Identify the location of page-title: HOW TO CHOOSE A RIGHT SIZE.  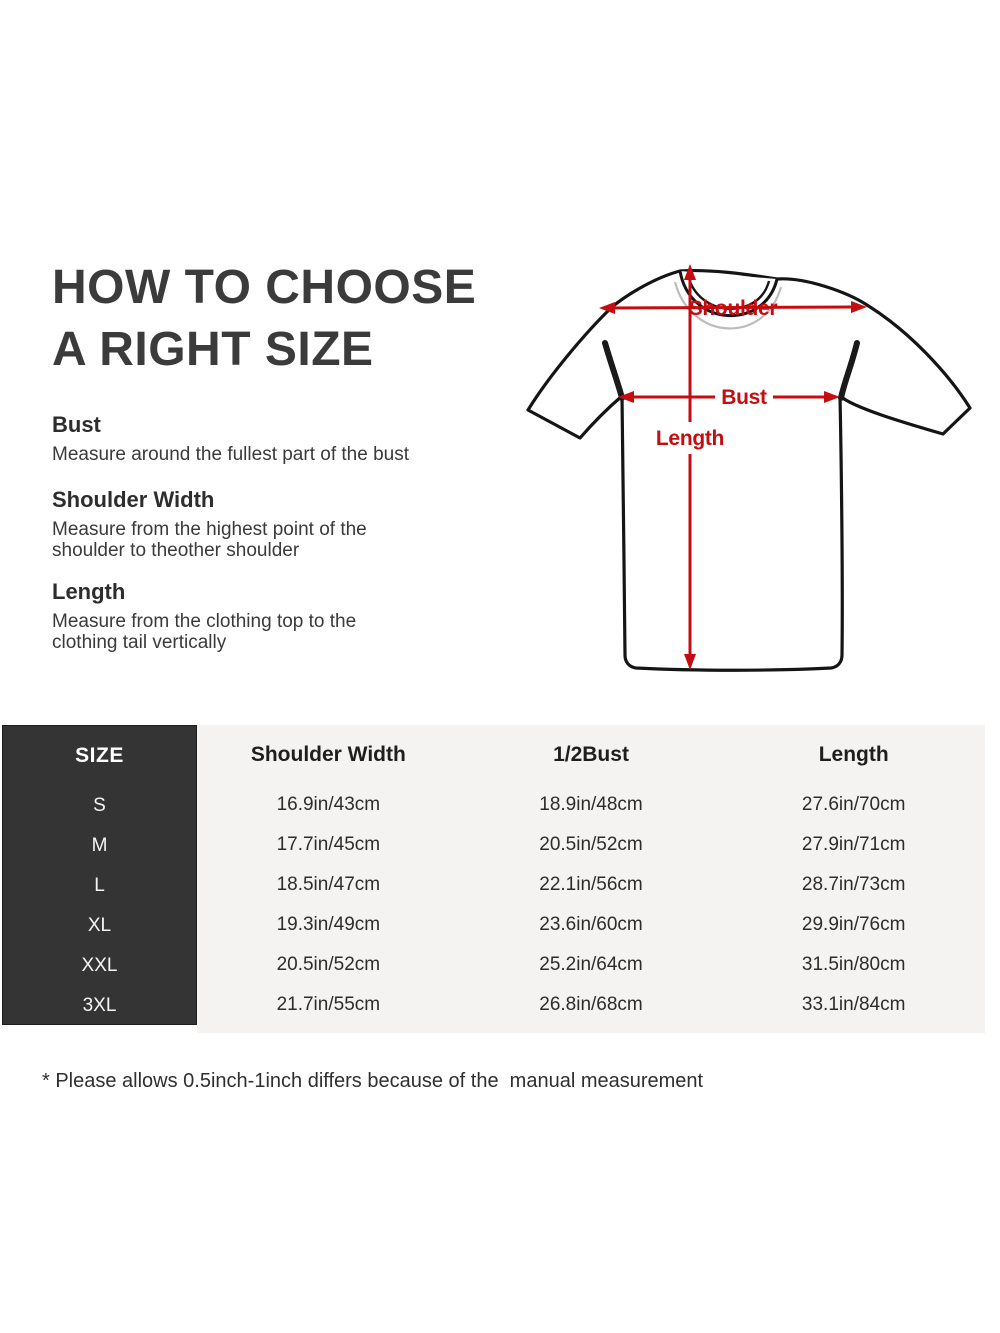
(264, 319).